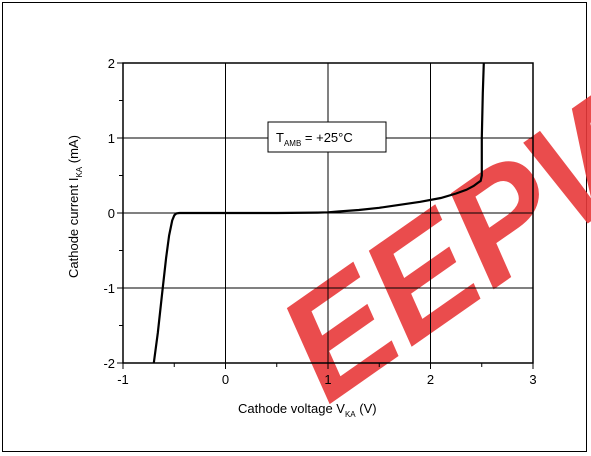 The height and width of the screenshot is (456, 591). I want to click on annotation-box, so click(327, 137).